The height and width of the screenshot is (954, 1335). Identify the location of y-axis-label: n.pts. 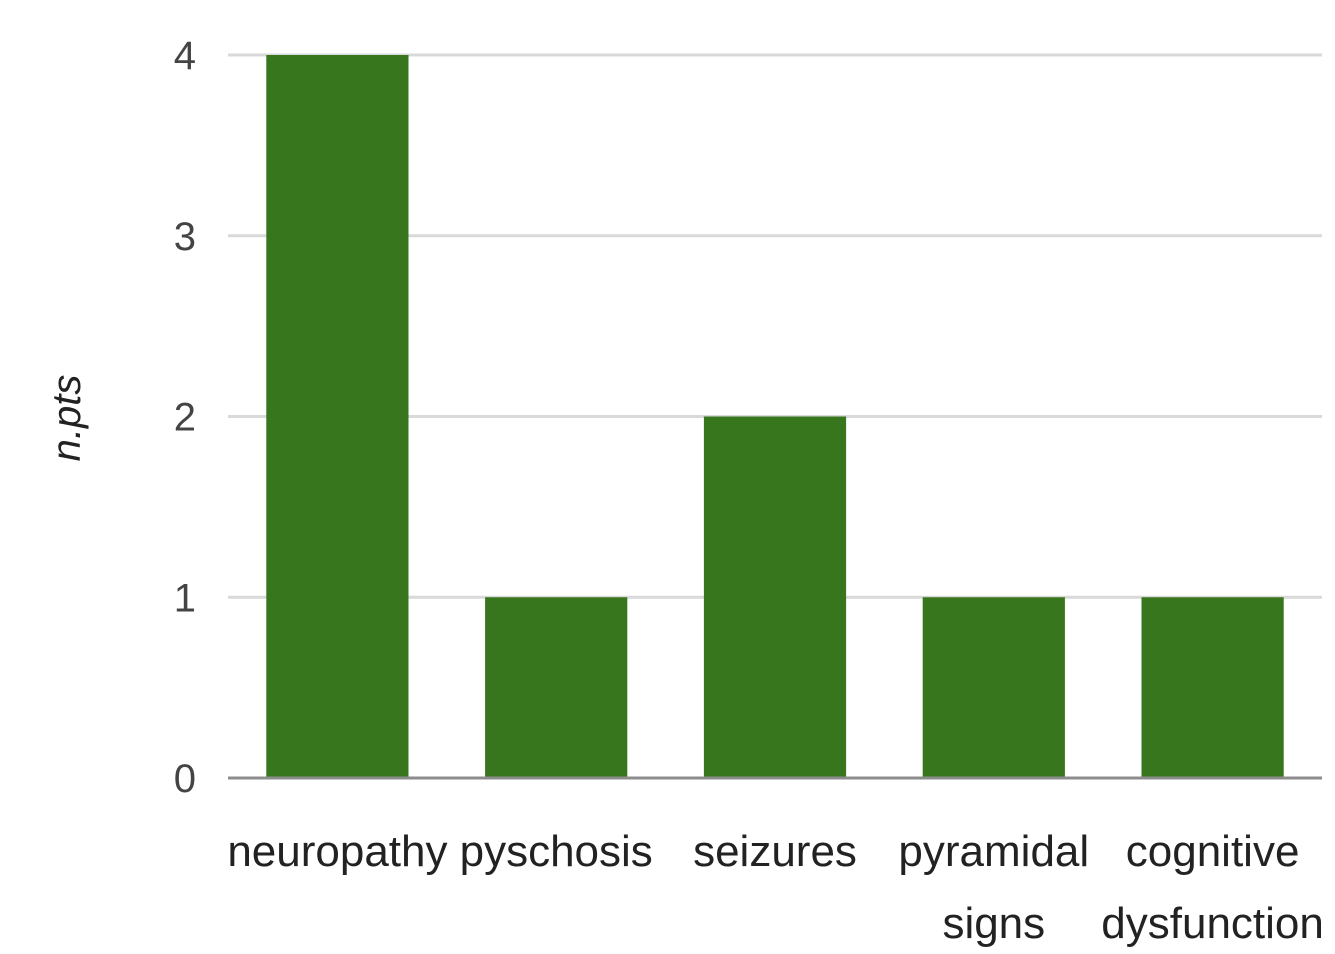
(67, 418).